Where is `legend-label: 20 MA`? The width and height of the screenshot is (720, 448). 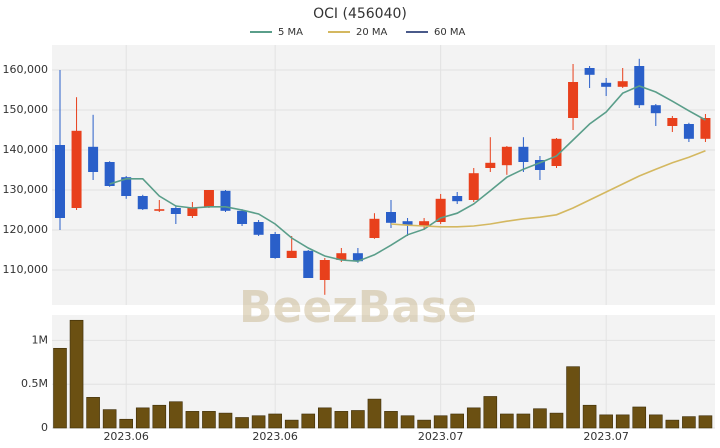
legend-label: 20 MA is located at coordinates (372, 32).